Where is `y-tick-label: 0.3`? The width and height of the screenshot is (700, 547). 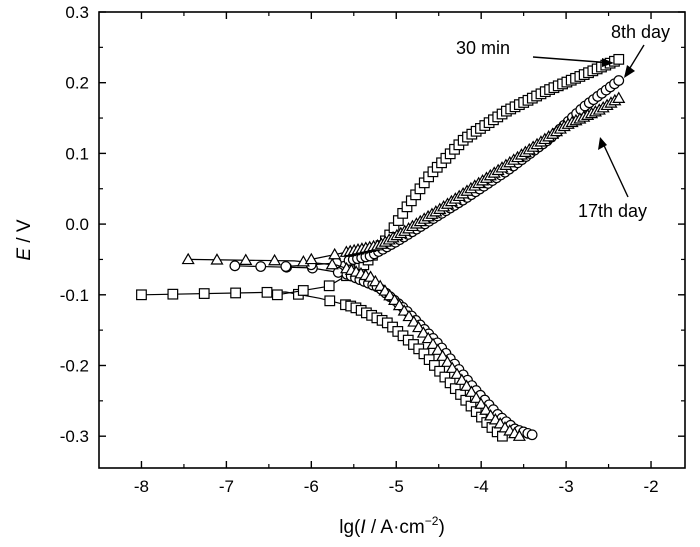 y-tick-label: 0.3 is located at coordinates (77, 12).